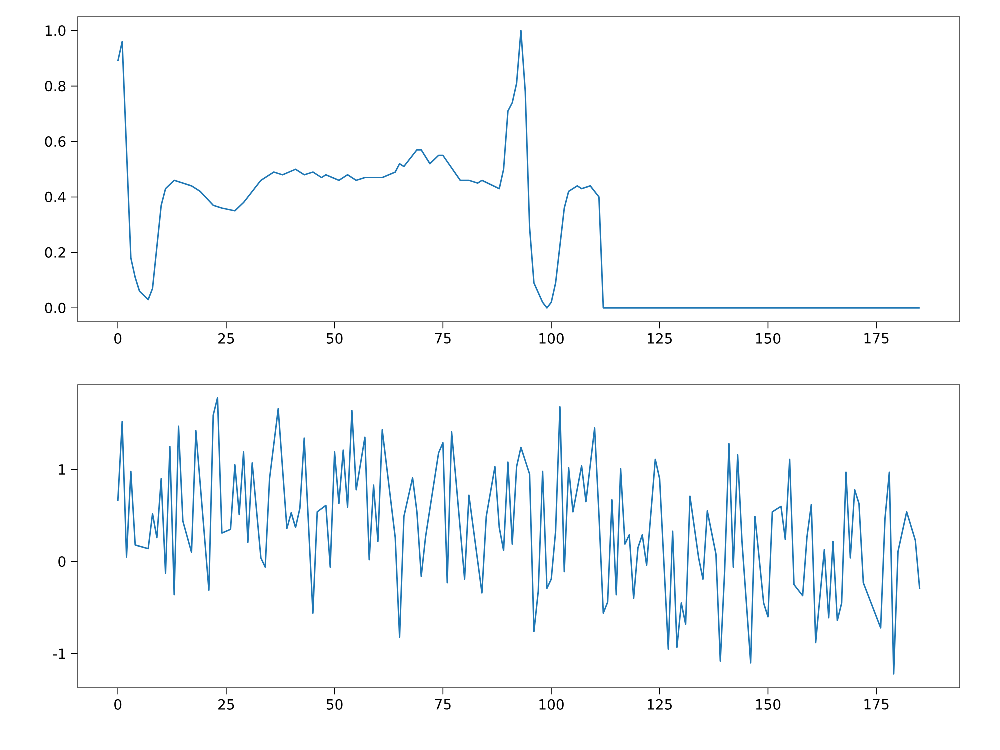 This screenshot has width=1000, height=750. Describe the element at coordinates (55, 86) in the screenshot. I see `y-tick-label: 0.8` at that location.